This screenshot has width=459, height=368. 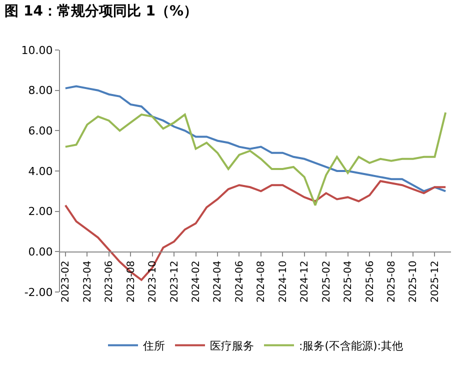 What do you see at coordinates (40, 171) in the screenshot?
I see `y-tick-label: 4.00` at bounding box center [40, 171].